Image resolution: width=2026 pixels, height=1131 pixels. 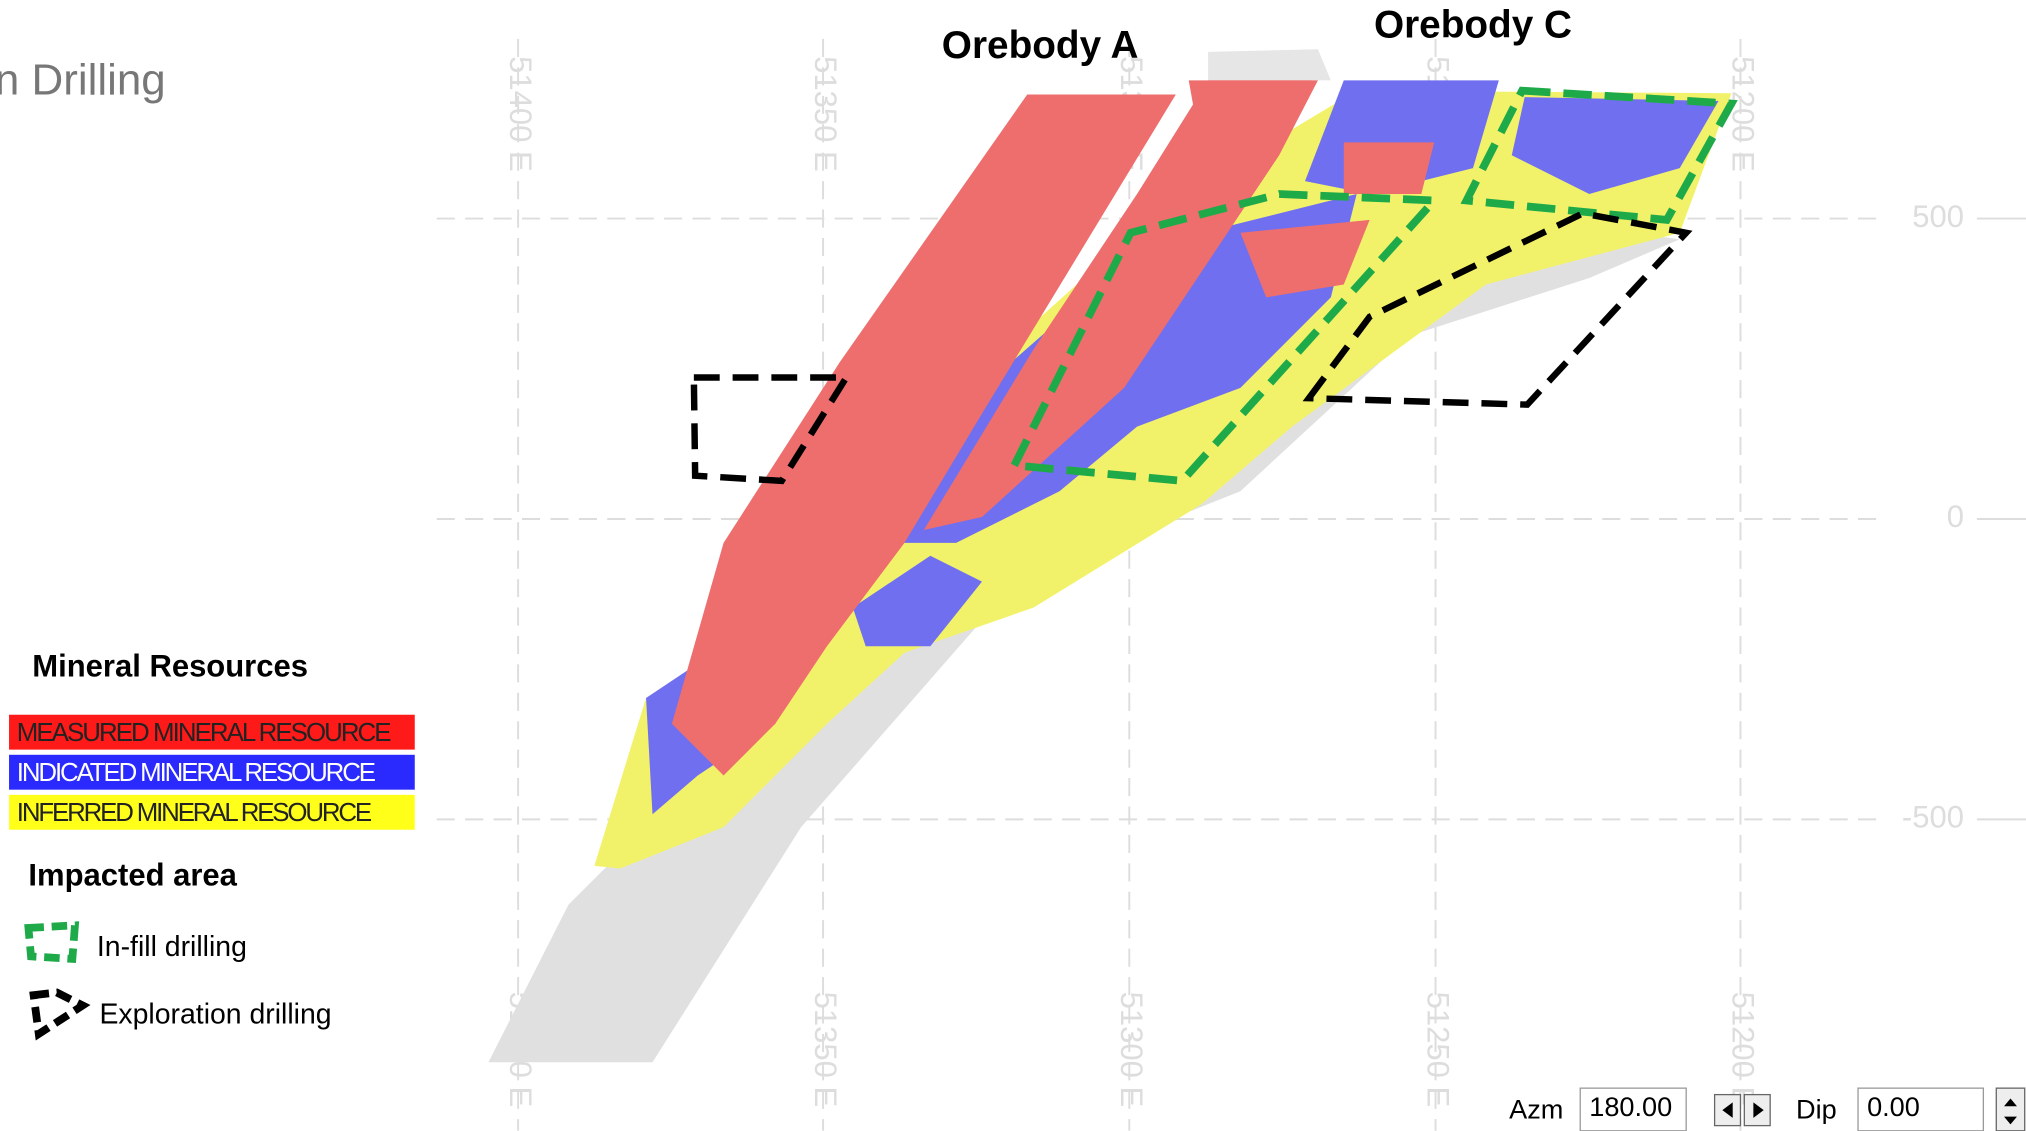 I want to click on easting-label: 51250 E, so click(x=1437, y=1050).